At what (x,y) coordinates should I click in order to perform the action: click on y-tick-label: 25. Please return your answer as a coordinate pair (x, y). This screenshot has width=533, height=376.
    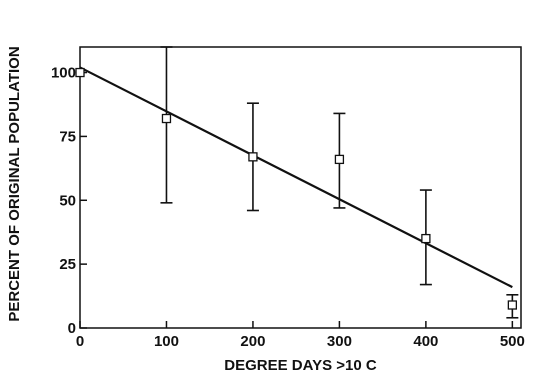
    Looking at the image, I should click on (67, 264).